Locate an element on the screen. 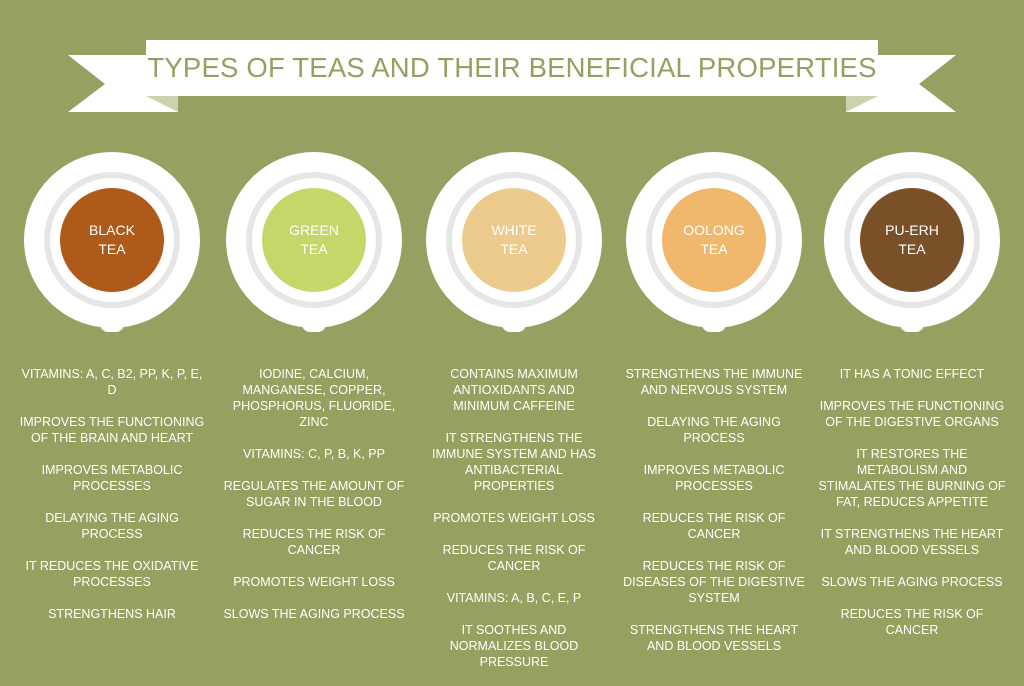 This screenshot has width=1024, height=686. ribbon-left-fold is located at coordinates (162, 104).